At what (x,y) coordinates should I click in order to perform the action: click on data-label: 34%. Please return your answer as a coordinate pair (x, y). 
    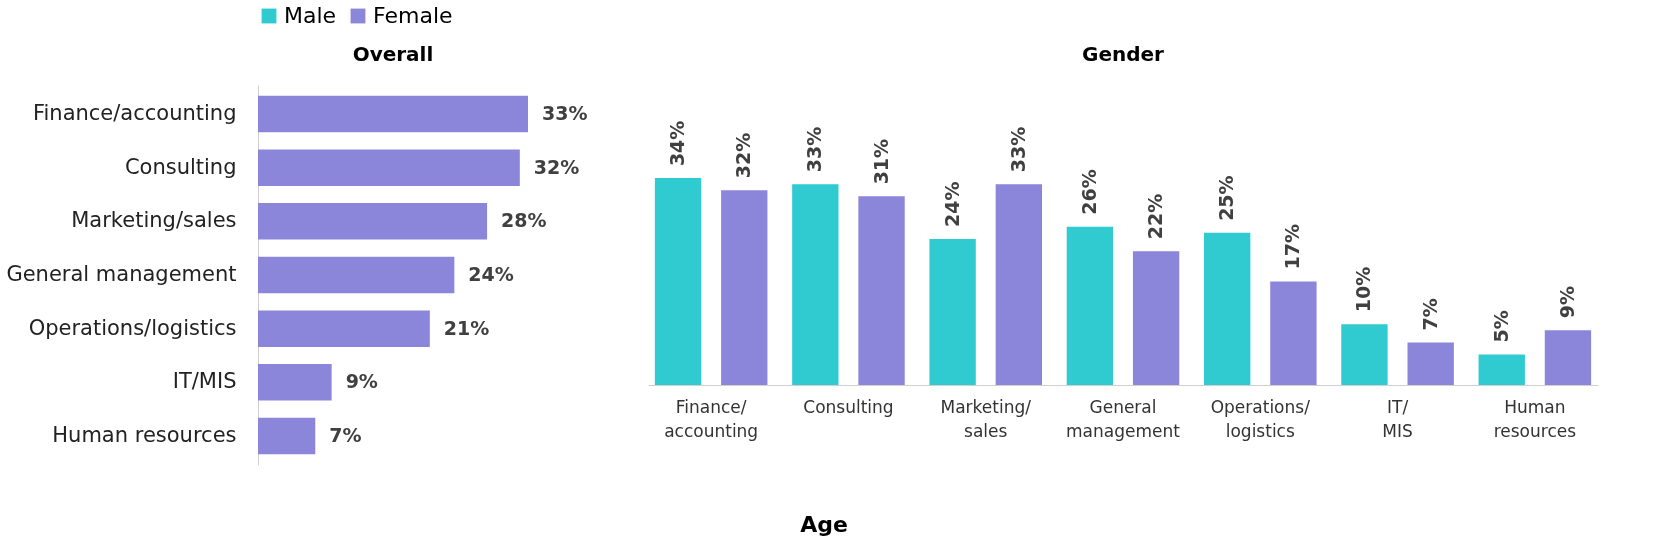
    Looking at the image, I should click on (677, 143).